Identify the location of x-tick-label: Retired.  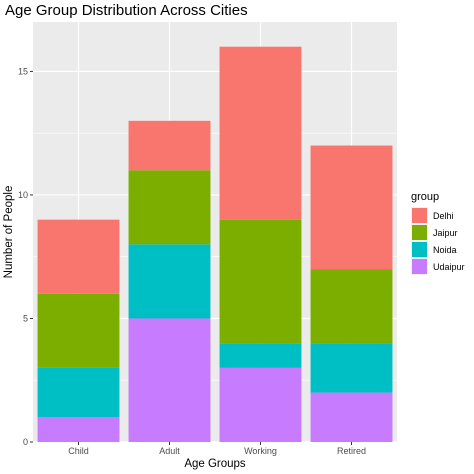
(351, 451).